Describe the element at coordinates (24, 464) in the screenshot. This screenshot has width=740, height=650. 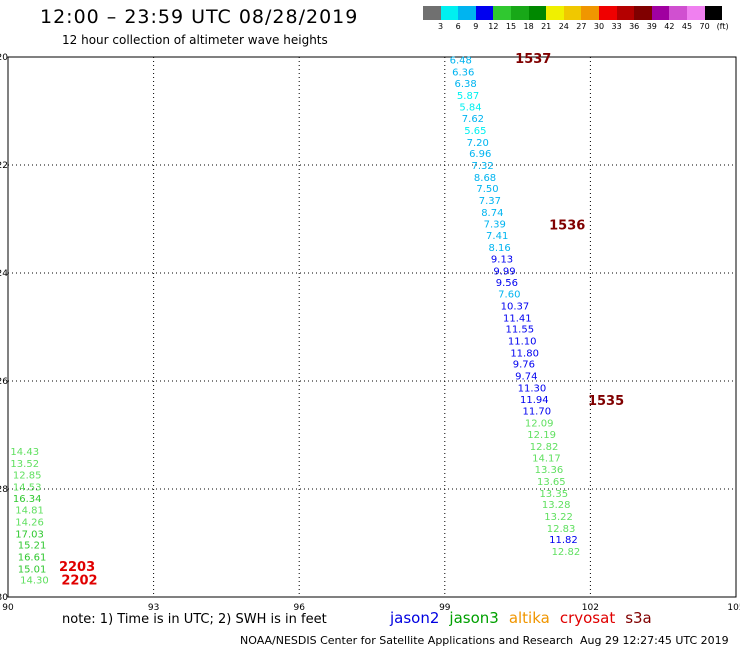
I see `wave-height-value: 13.52` at that location.